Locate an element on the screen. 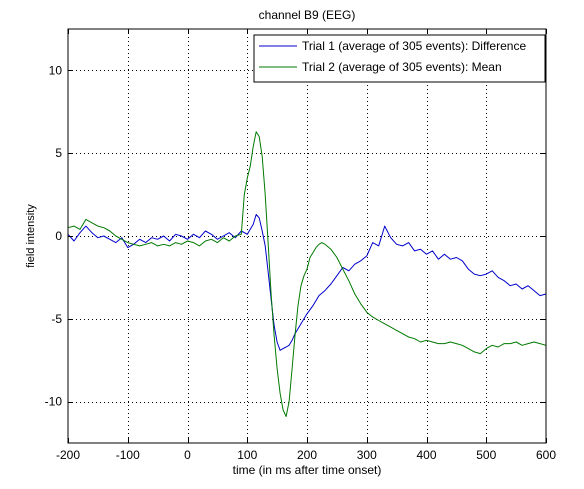 This screenshot has width=584, height=489. x-tick-label: 100 is located at coordinates (247, 455).